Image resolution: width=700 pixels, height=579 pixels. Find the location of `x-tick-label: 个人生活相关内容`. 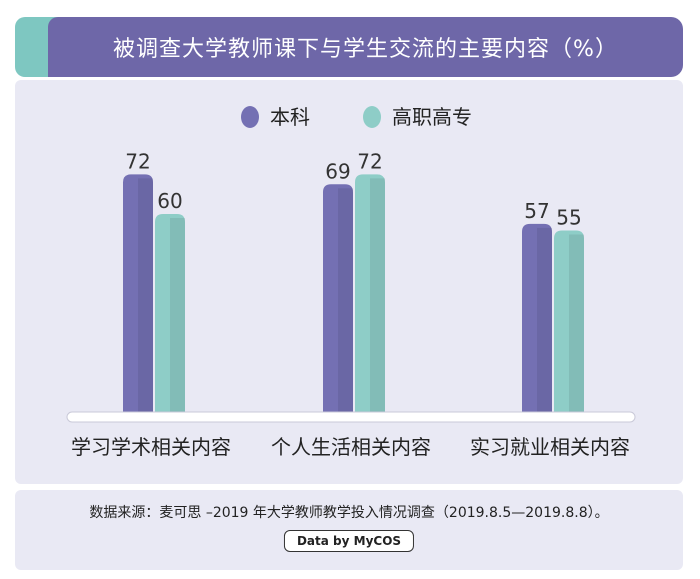

x-tick-label: 个人生活相关内容 is located at coordinates (351, 447).